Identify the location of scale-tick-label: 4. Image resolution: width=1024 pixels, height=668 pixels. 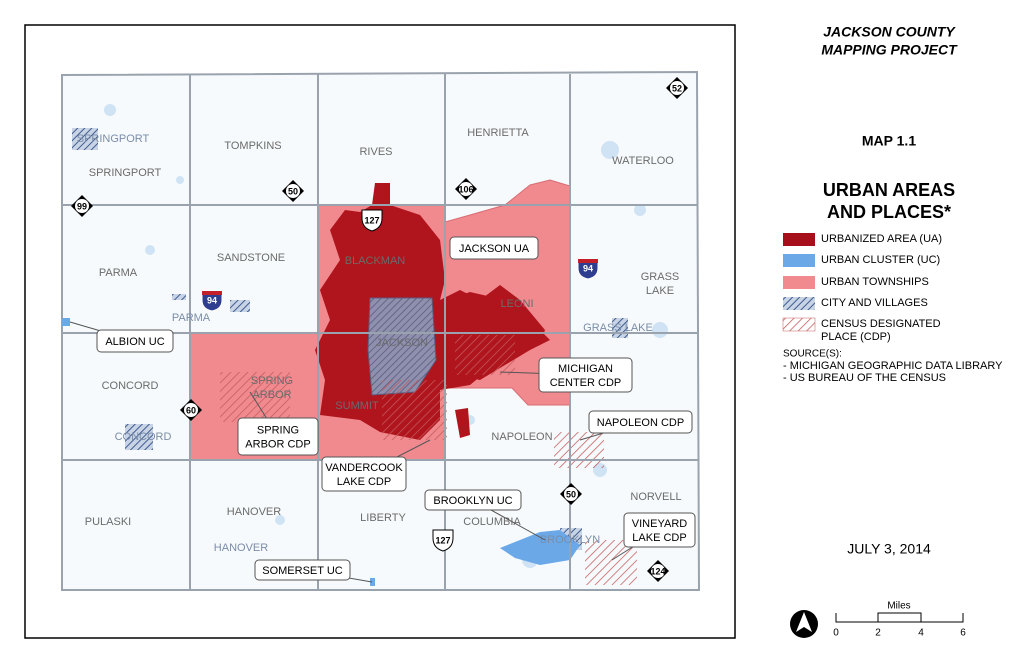
(921, 633).